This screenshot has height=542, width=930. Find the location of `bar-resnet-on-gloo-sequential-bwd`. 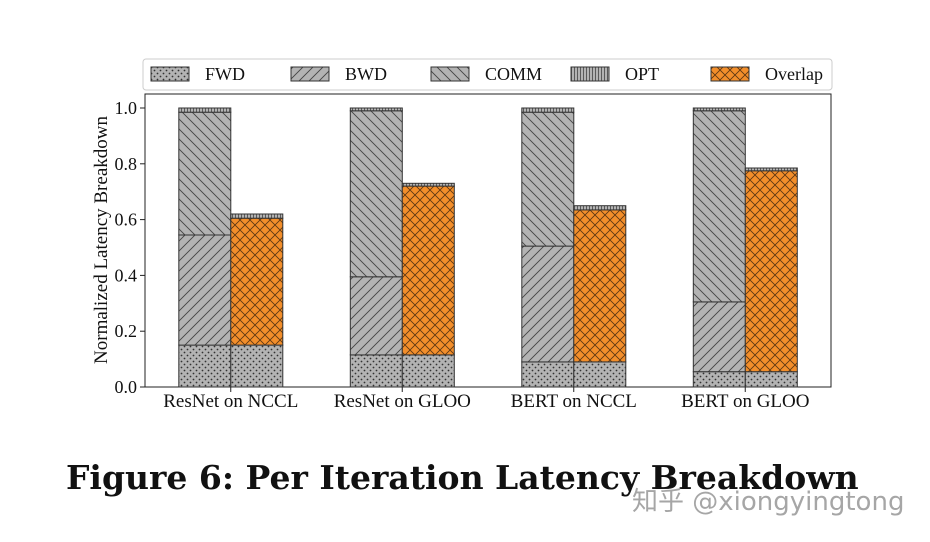

bar-resnet-on-gloo-sequential-bwd is located at coordinates (376, 316).